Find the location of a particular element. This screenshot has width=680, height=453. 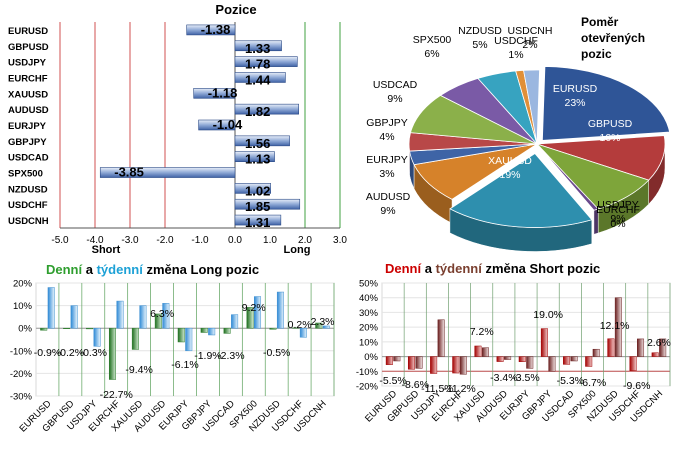

long-chart-title: Denní a týdenní změna Long pozic is located at coordinates (152, 269).